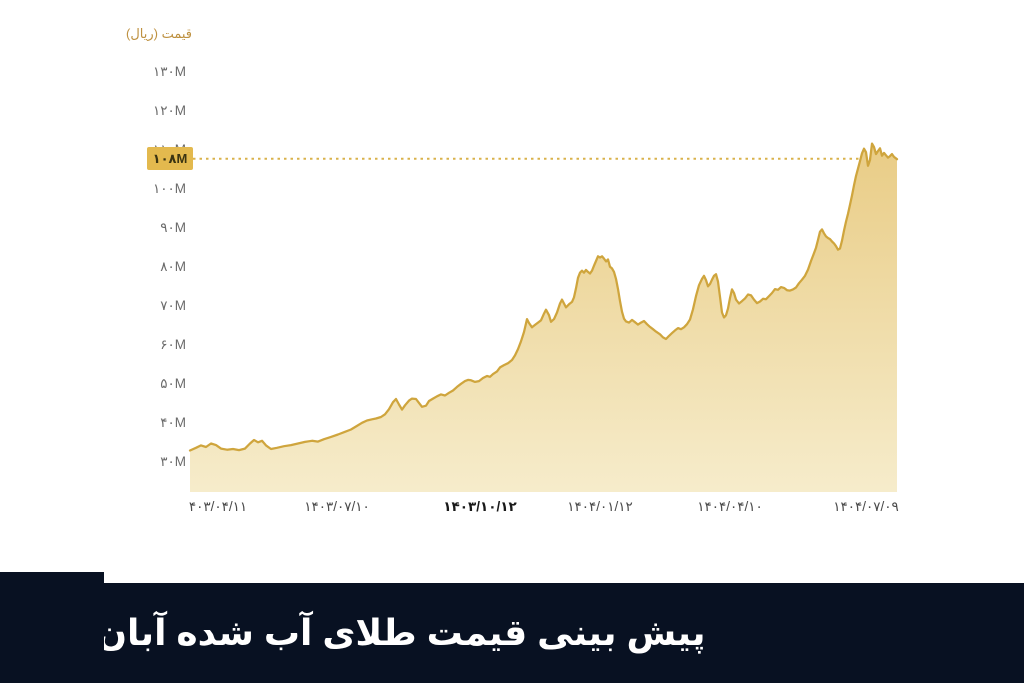 The width and height of the screenshot is (1024, 683). I want to click on logo-tile: ZARMINEX, so click(52, 627).